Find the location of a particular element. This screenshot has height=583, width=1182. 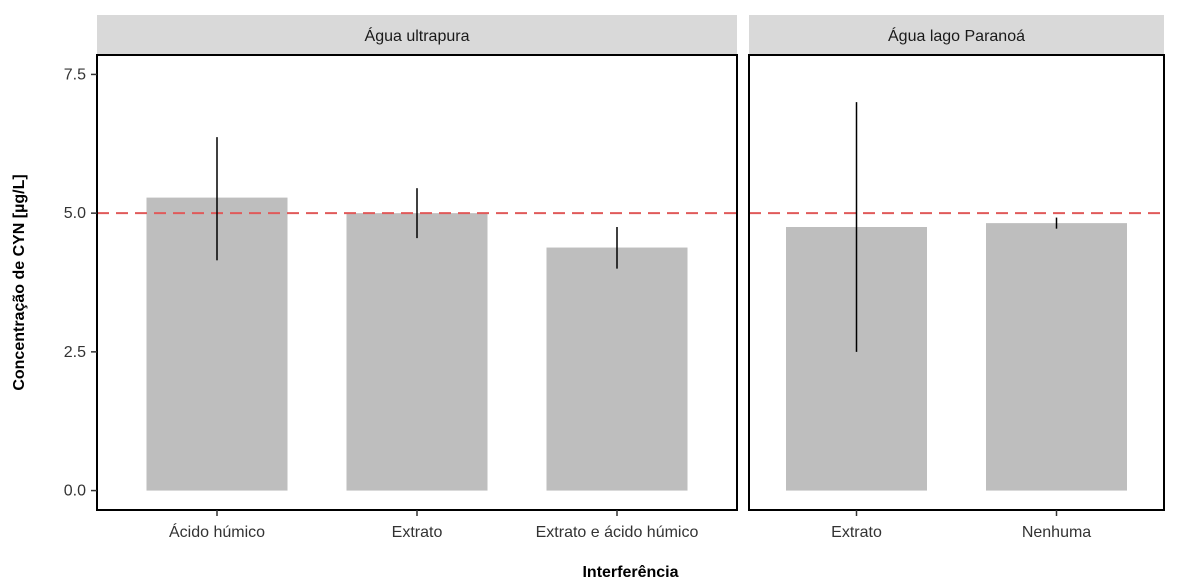

x-tick-label: Extrato e ácido húmico is located at coordinates (617, 532).